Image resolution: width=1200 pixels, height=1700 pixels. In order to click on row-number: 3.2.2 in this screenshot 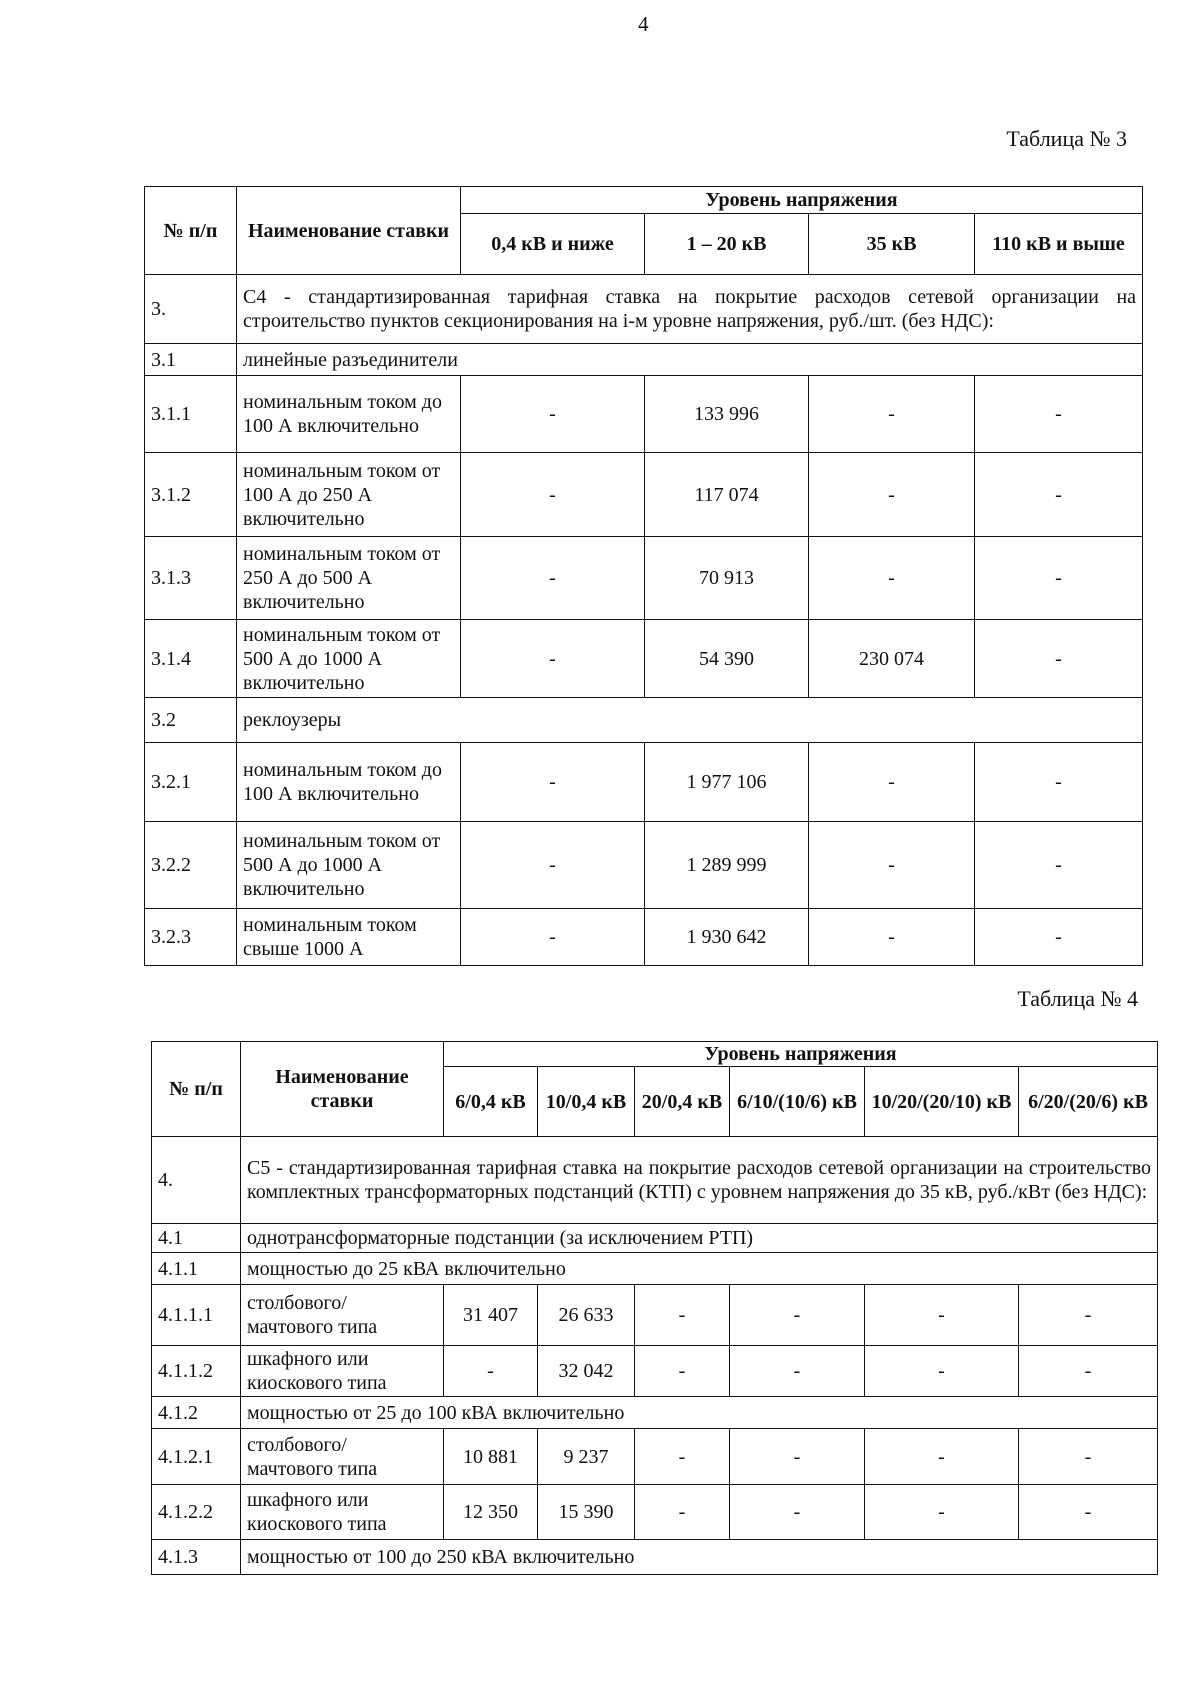, I will do `click(190, 865)`.